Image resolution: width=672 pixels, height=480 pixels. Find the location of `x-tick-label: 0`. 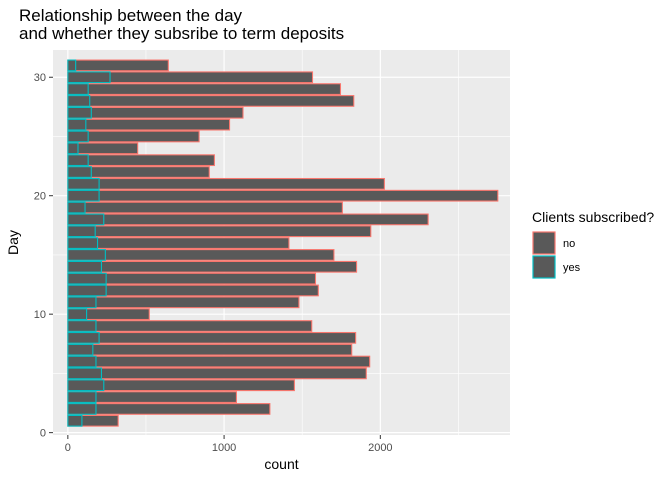

x-tick-label: 0 is located at coordinates (68, 448).